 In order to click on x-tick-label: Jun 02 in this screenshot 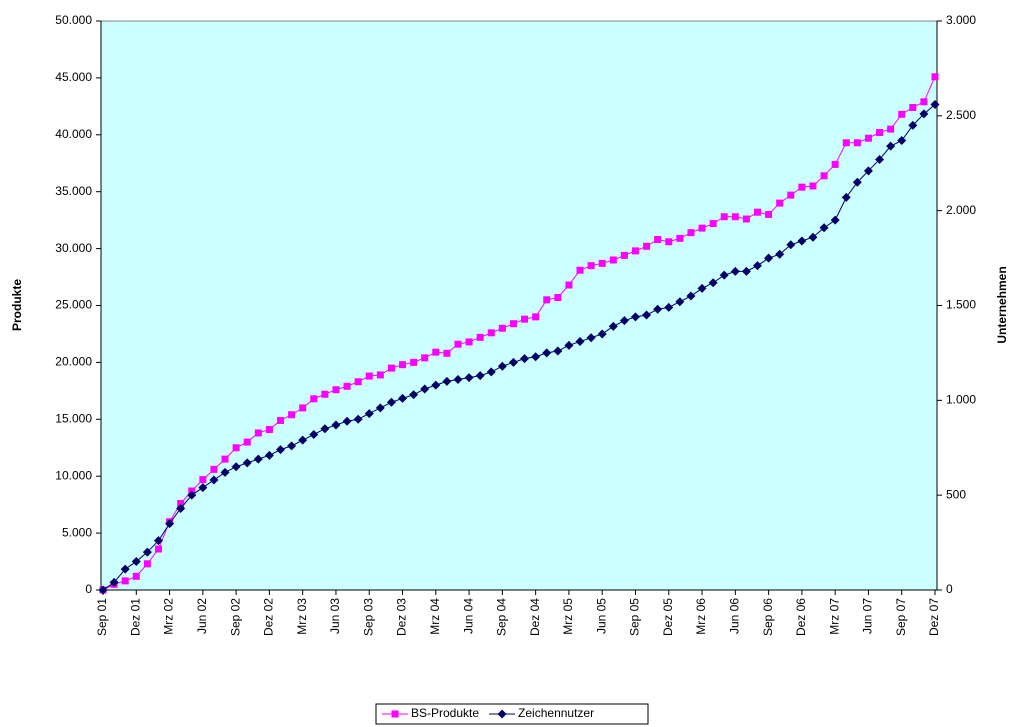, I will do `click(202, 616)`.